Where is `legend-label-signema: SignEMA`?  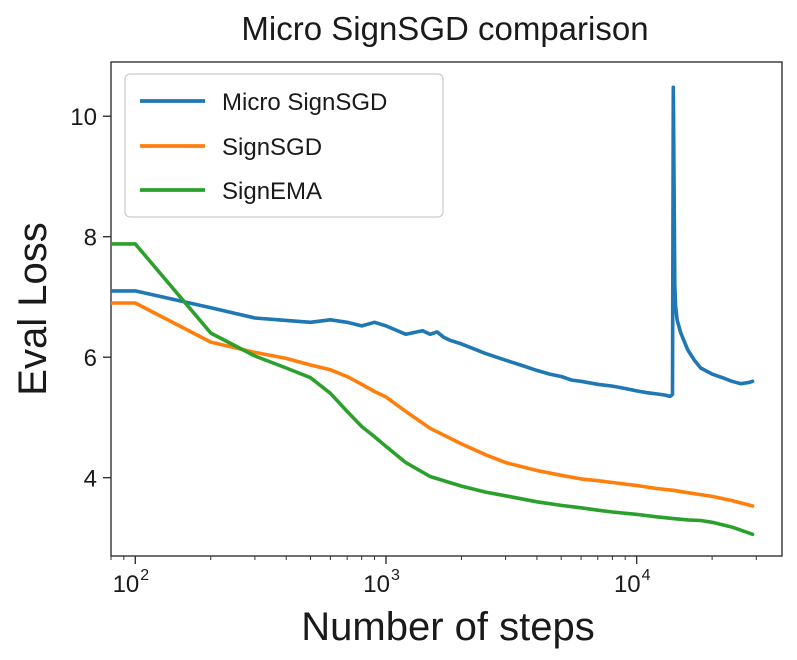
legend-label-signema: SignEMA is located at coordinates (272, 191).